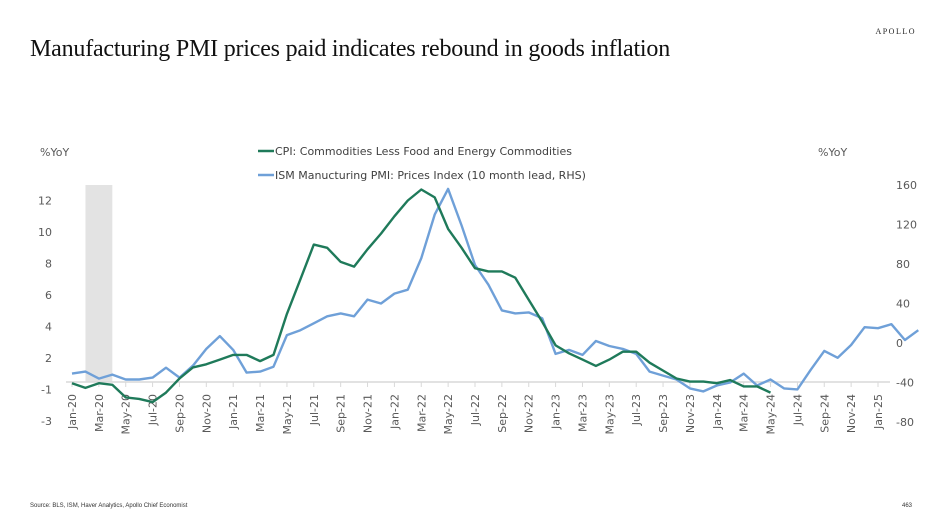  I want to click on x-tick-label: Nov-20, so click(206, 413).